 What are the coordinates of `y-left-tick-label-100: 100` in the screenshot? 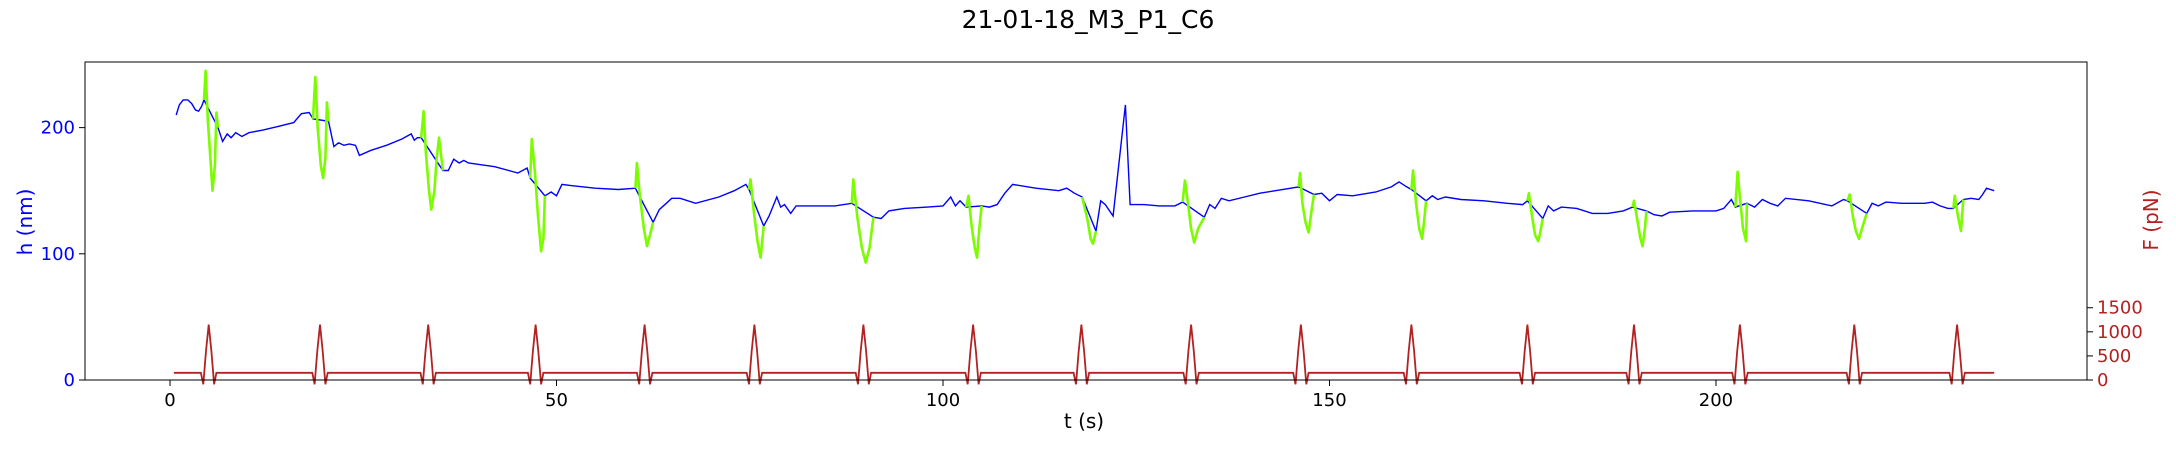 It's located at (58, 254).